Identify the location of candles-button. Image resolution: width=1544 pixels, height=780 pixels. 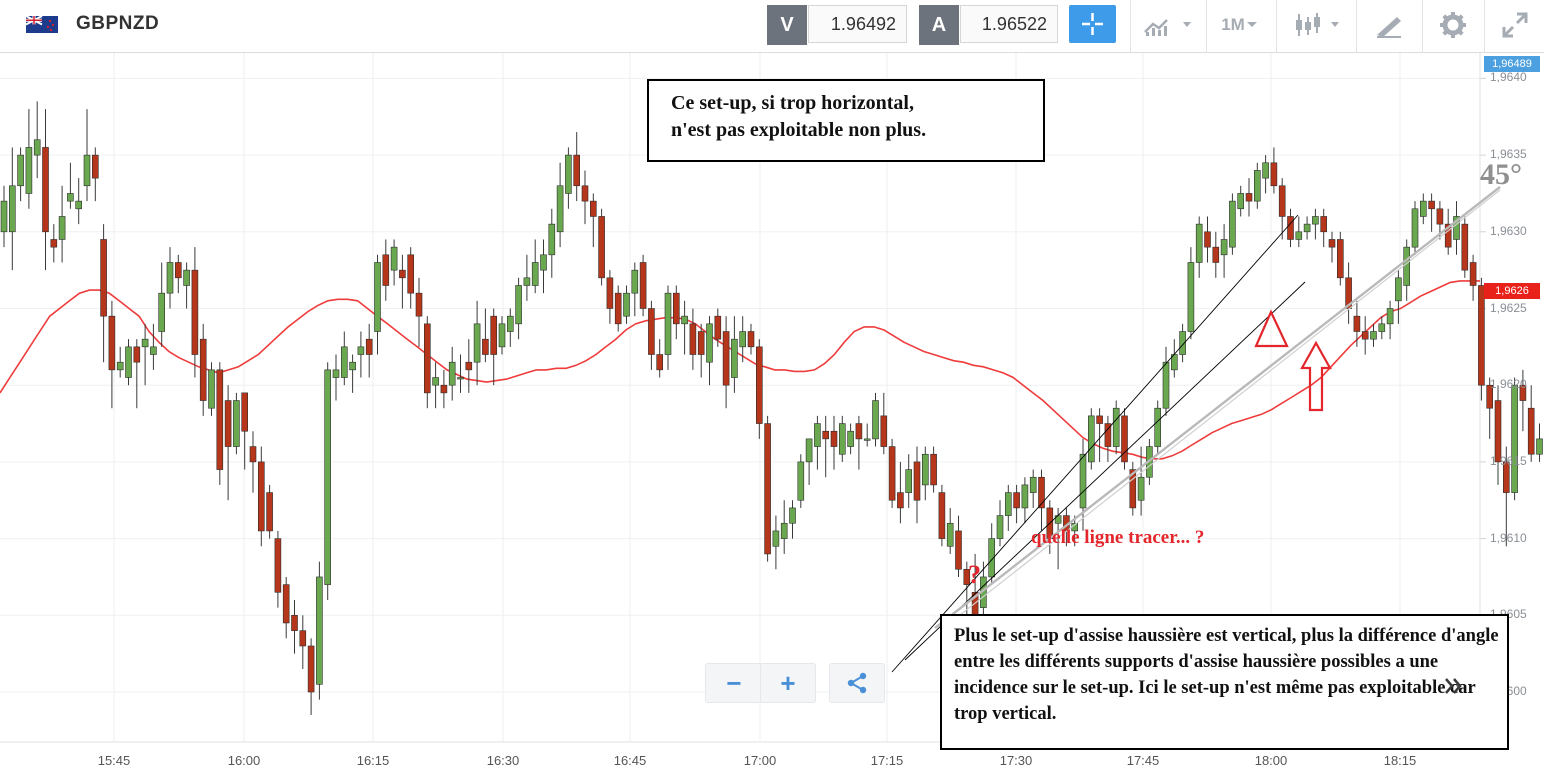
(1316, 25).